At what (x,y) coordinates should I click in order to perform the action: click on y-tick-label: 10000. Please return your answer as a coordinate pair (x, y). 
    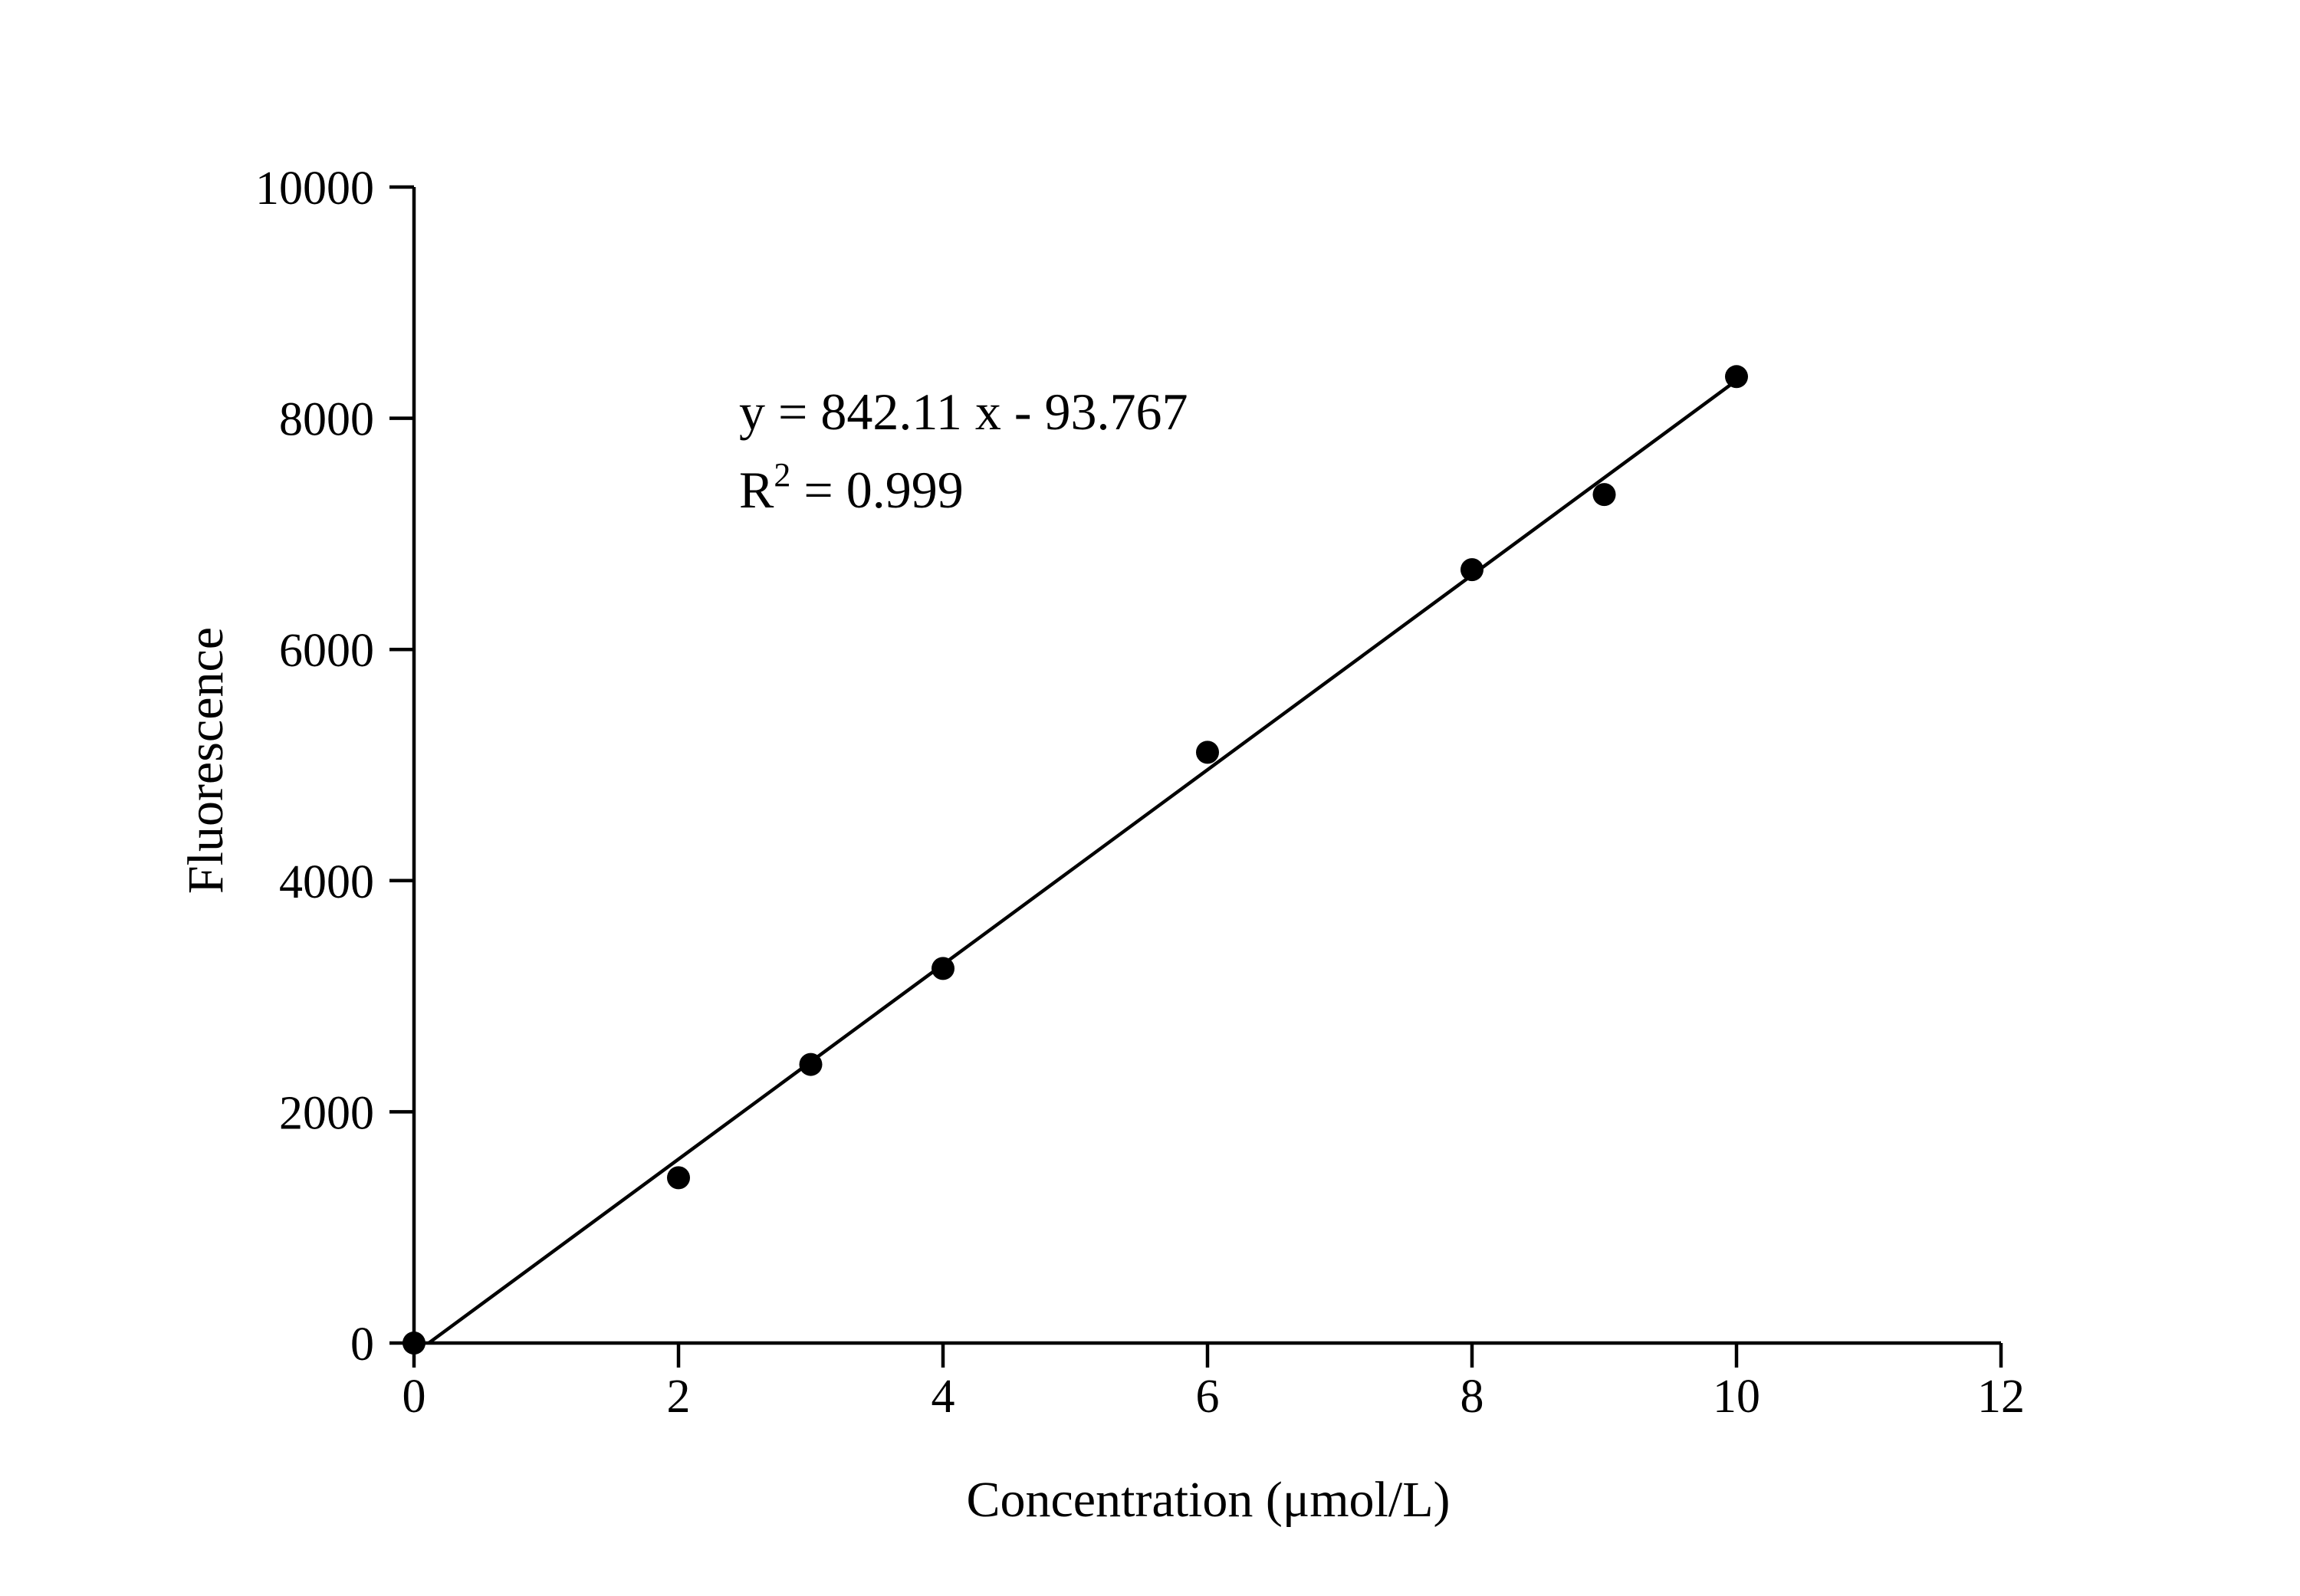
    Looking at the image, I should click on (314, 189).